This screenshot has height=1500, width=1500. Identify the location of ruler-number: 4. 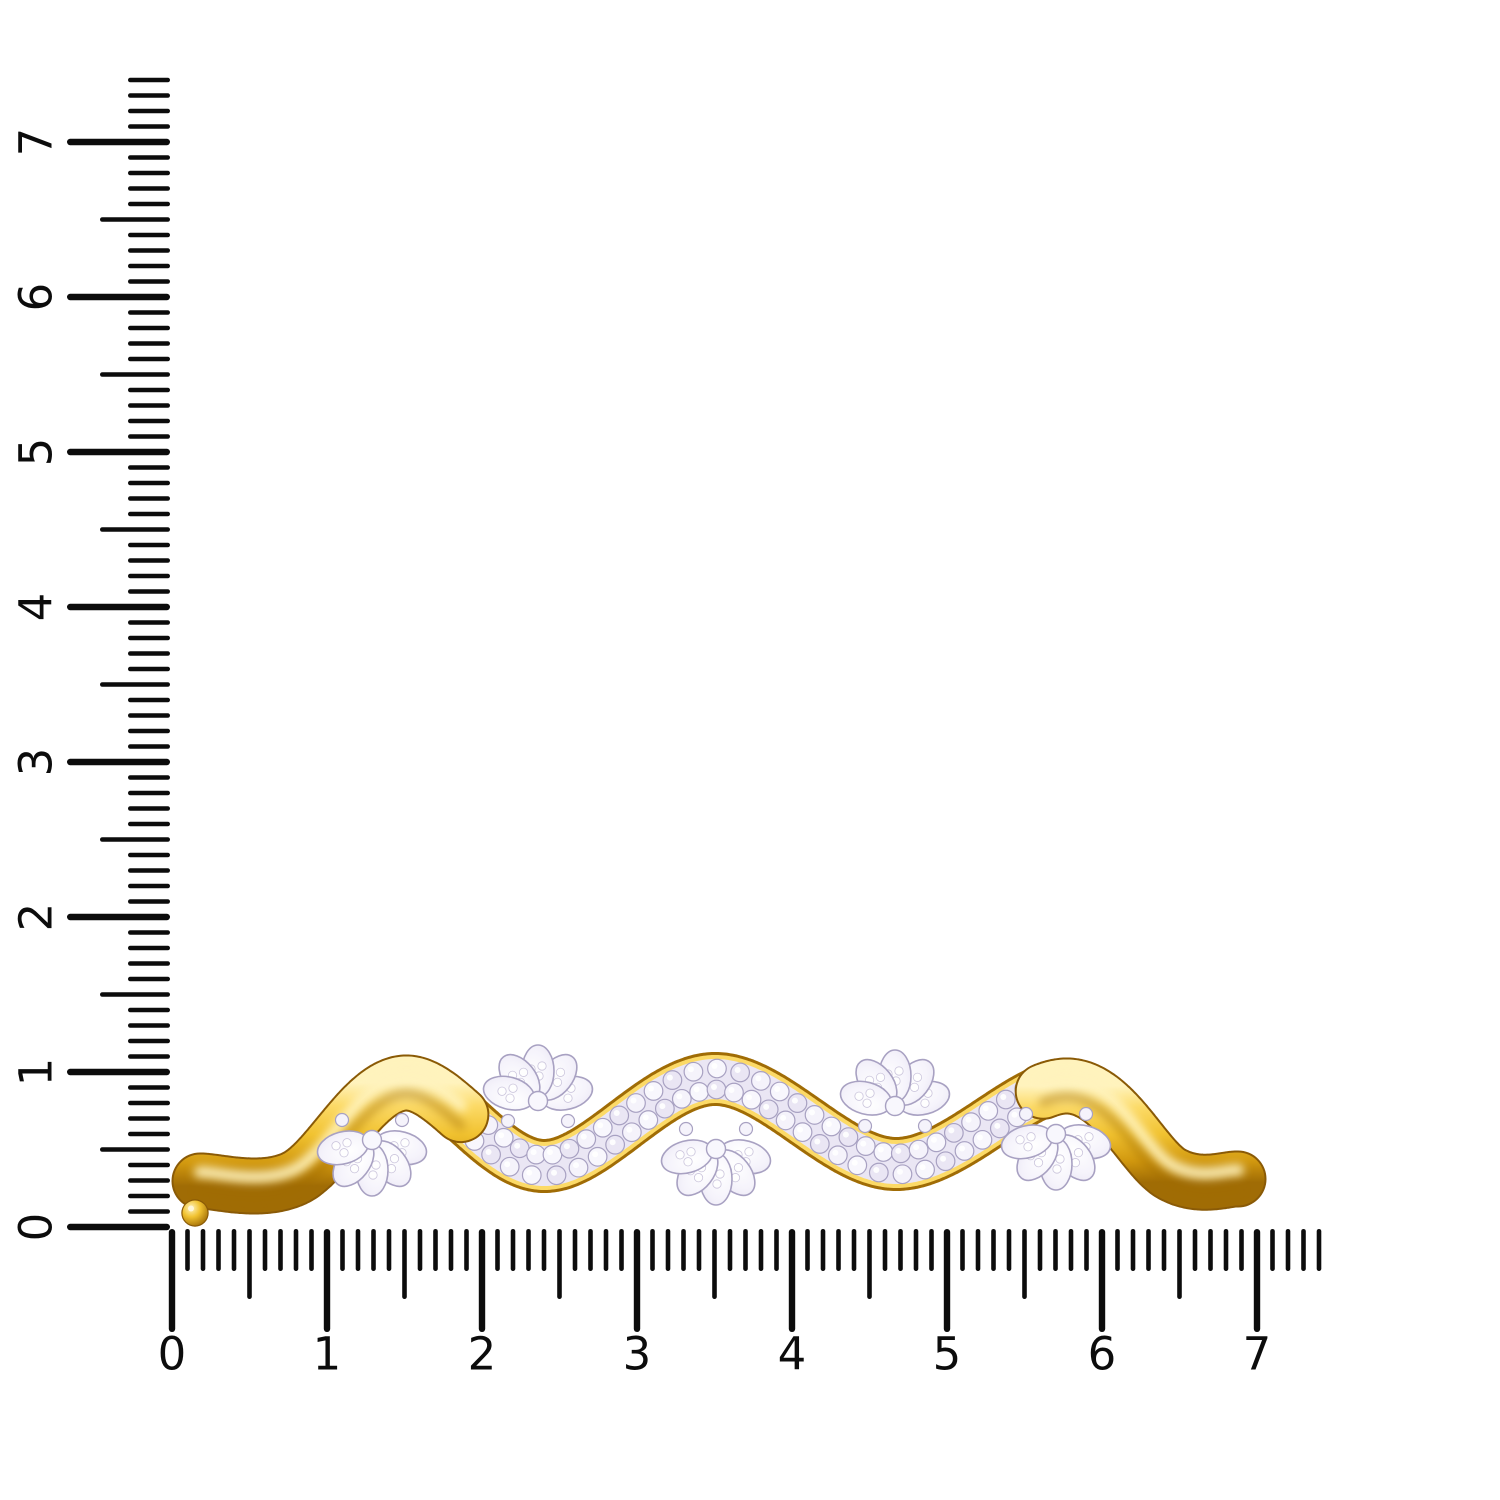
(36, 607).